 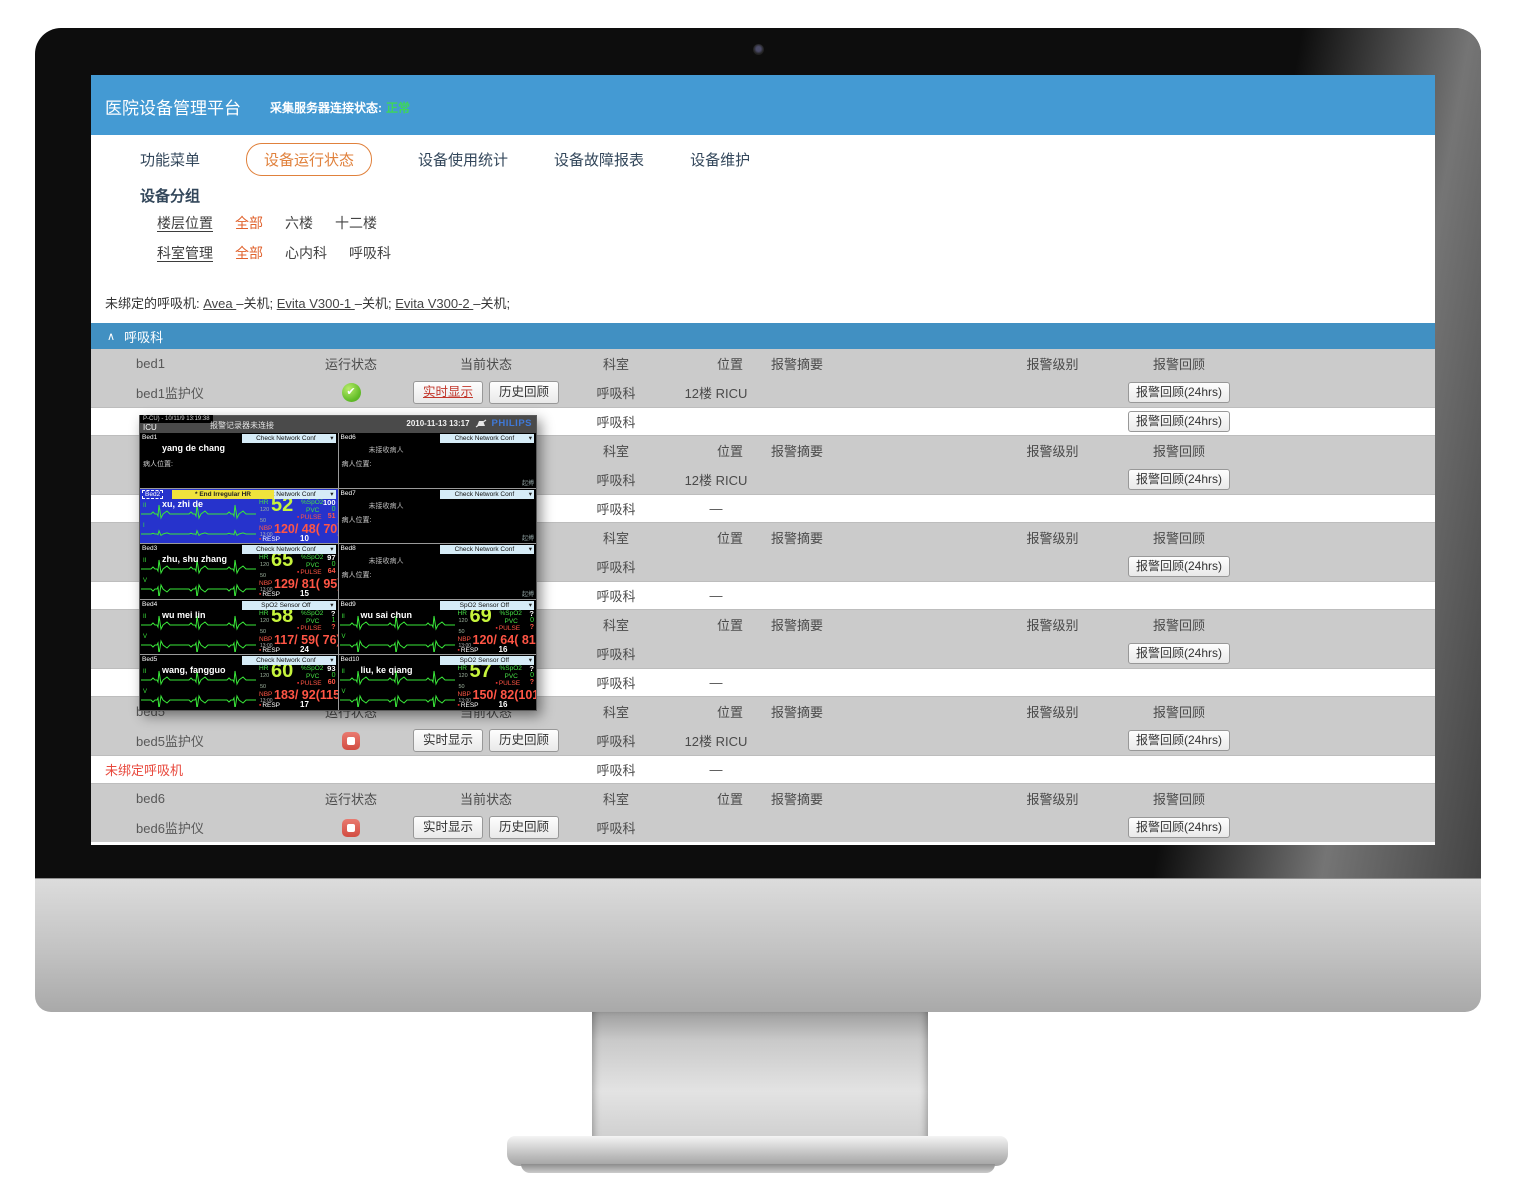 I want to click on dept-cell: 呼吸科, so click(x=616, y=828).